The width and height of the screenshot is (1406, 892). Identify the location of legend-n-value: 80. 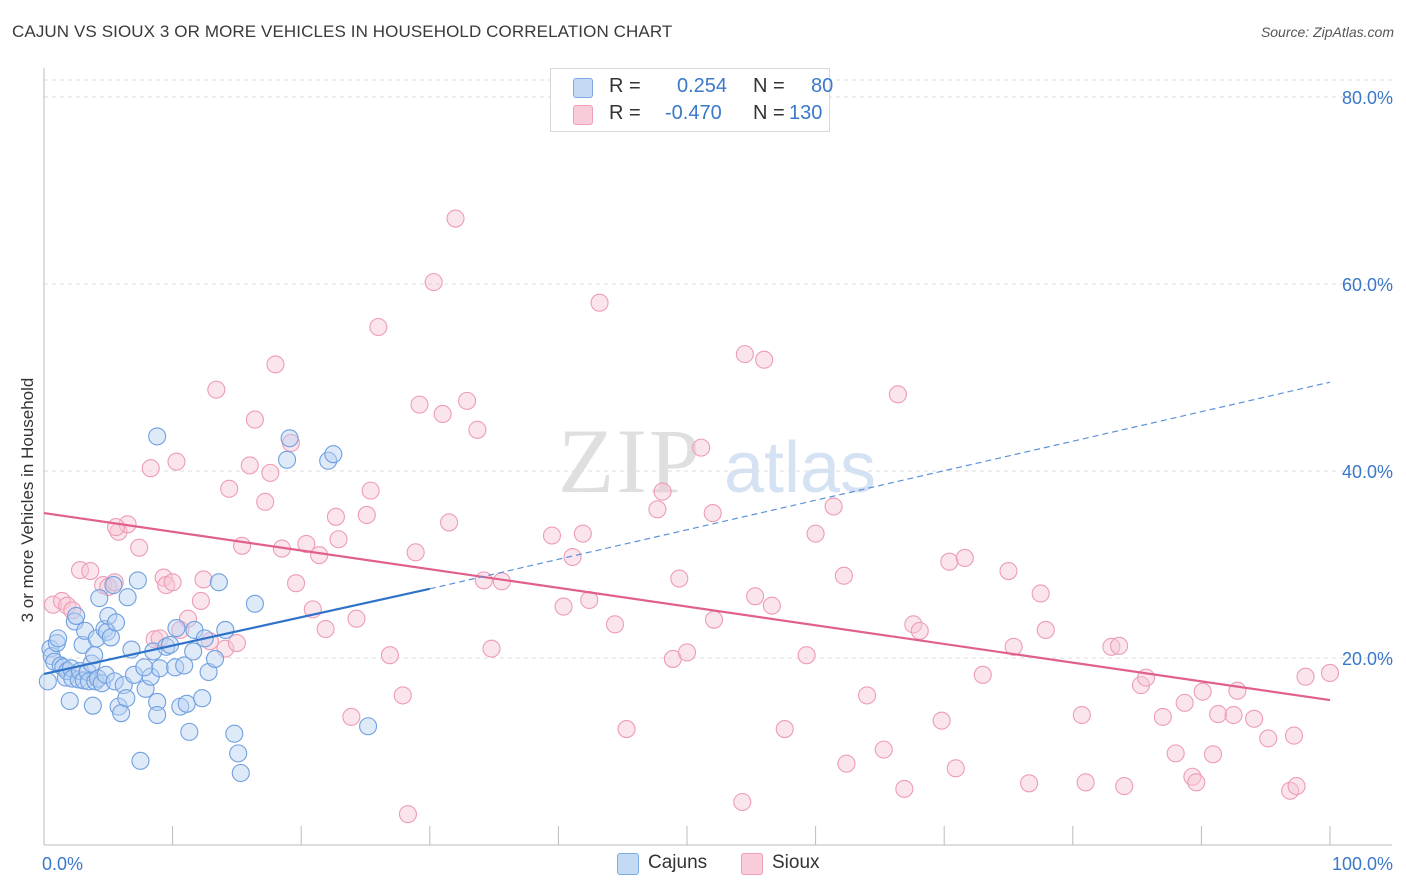
(822, 86).